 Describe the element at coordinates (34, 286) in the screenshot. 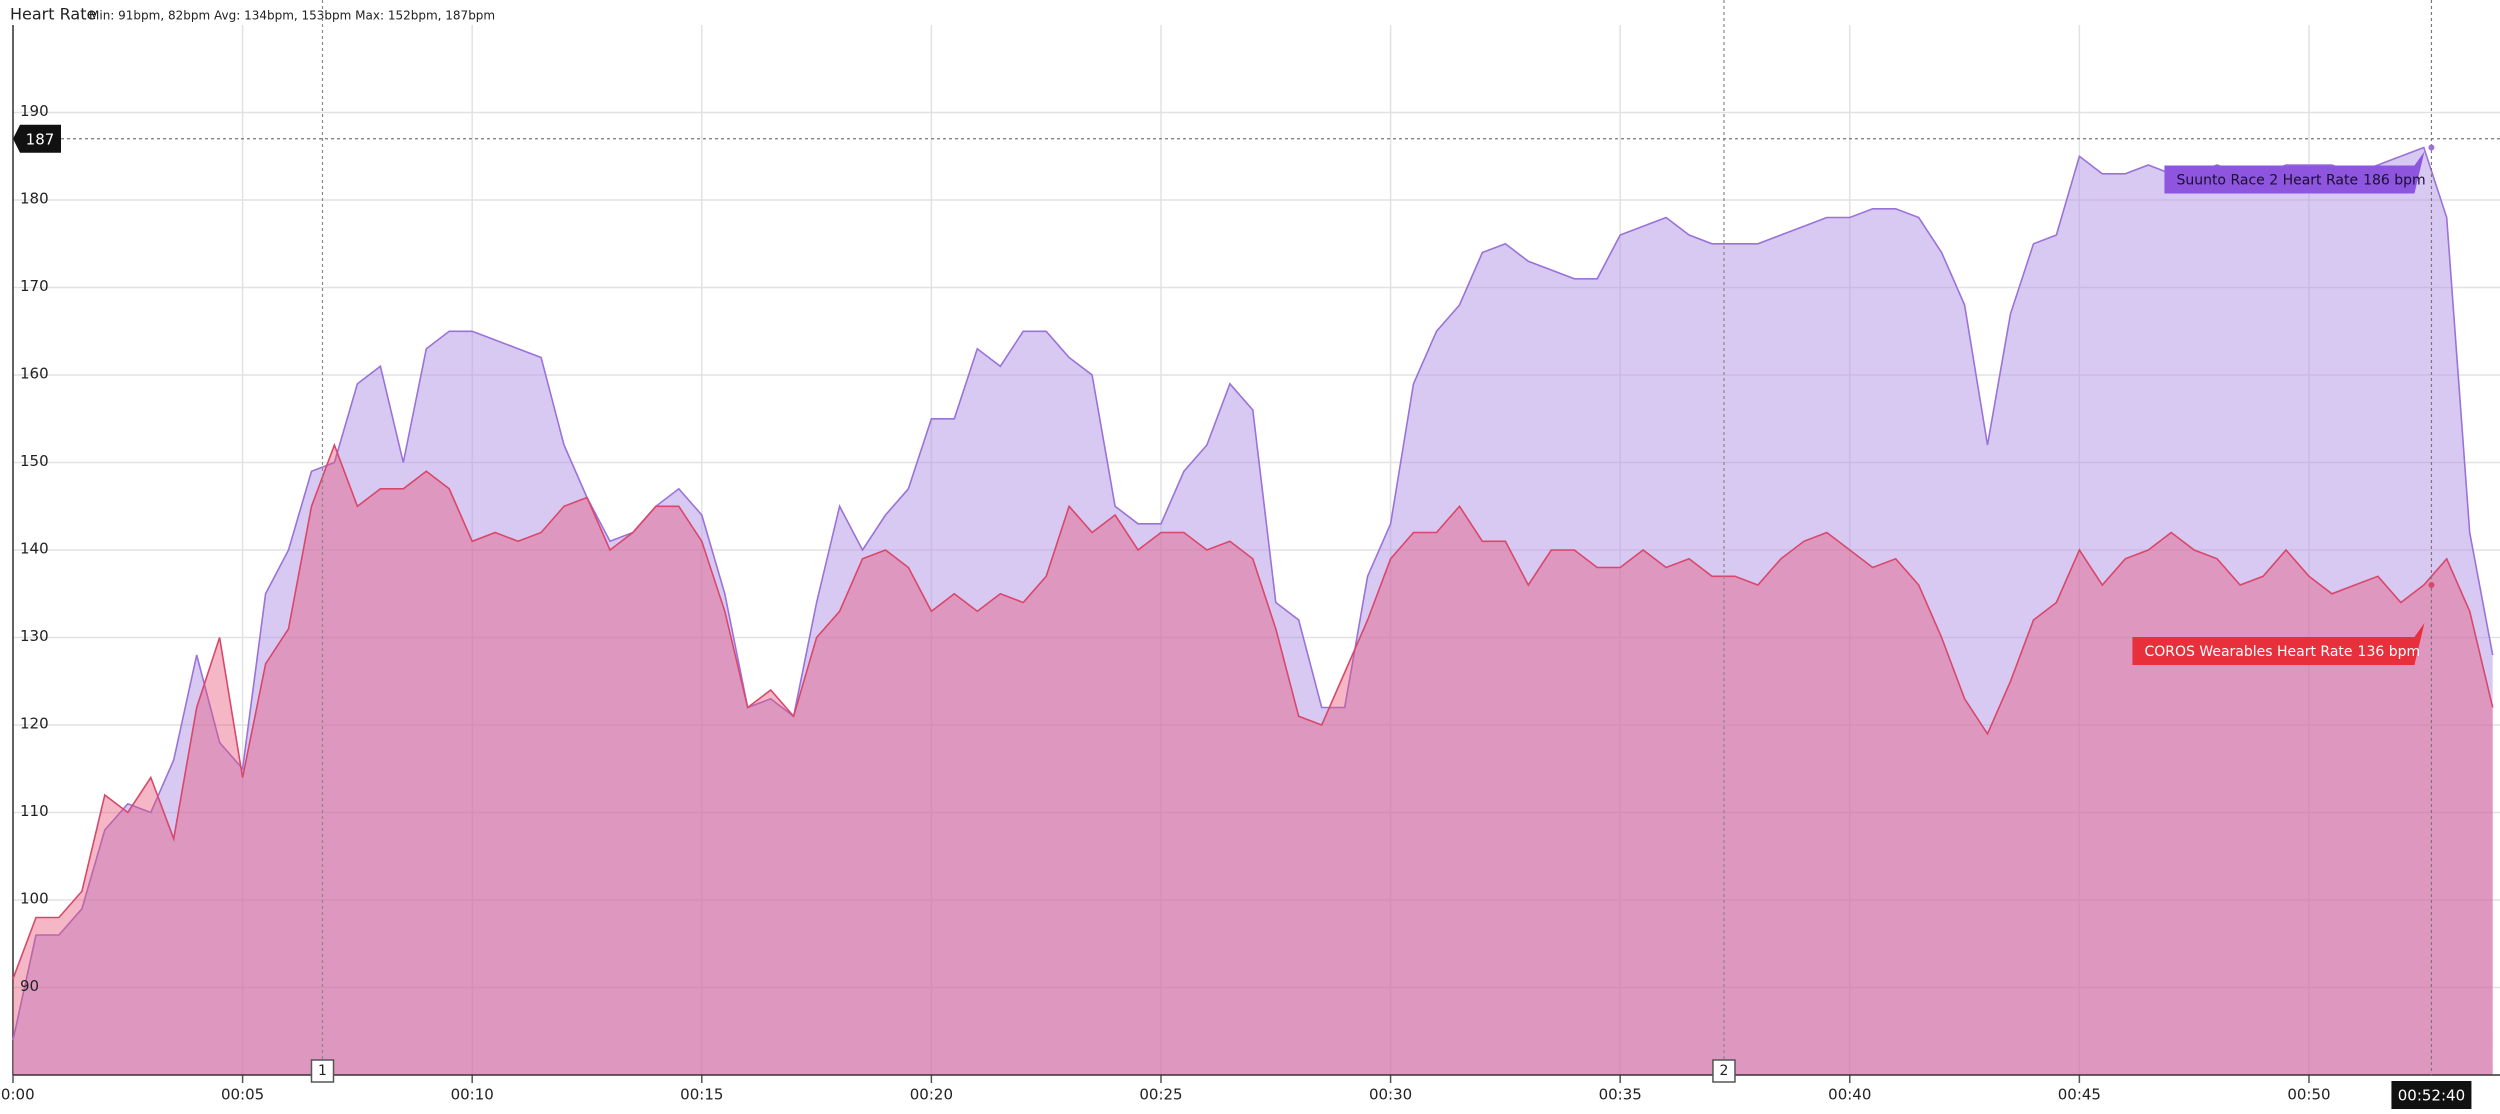

I see `y-tick-label: 170` at that location.